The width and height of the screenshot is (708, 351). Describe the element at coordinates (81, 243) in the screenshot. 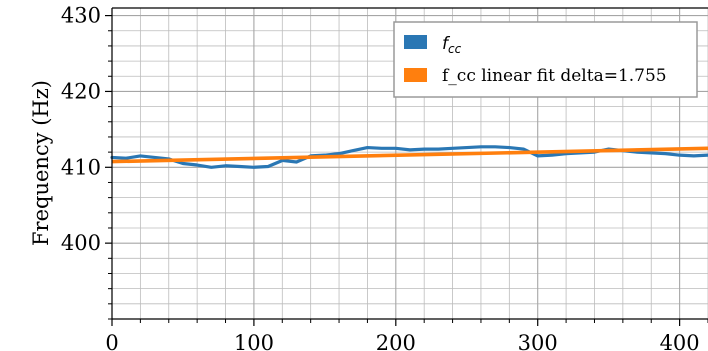

I see `y-tick-label: 400` at that location.